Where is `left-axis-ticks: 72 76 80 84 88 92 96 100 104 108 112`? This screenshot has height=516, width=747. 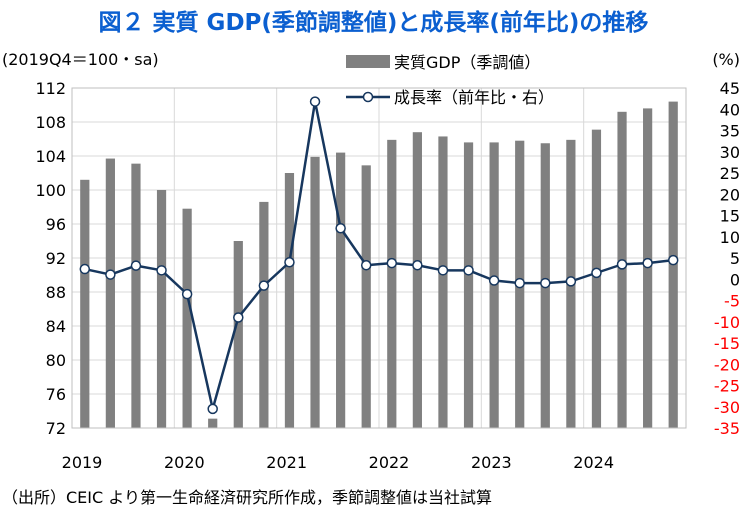
left-axis-ticks: 72 76 80 84 88 92 96 100 104 108 112 is located at coordinates (50, 258).